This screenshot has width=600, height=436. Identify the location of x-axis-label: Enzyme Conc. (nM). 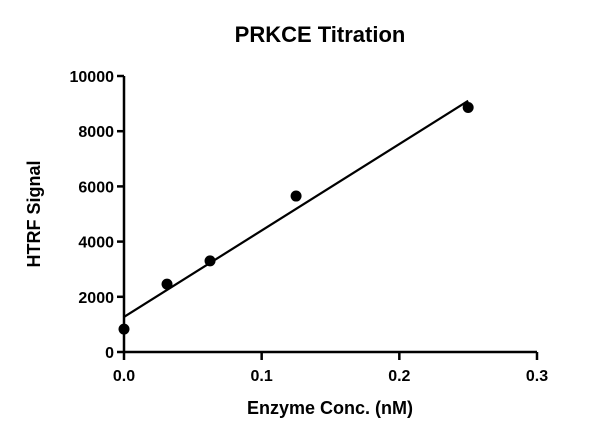
(330, 408).